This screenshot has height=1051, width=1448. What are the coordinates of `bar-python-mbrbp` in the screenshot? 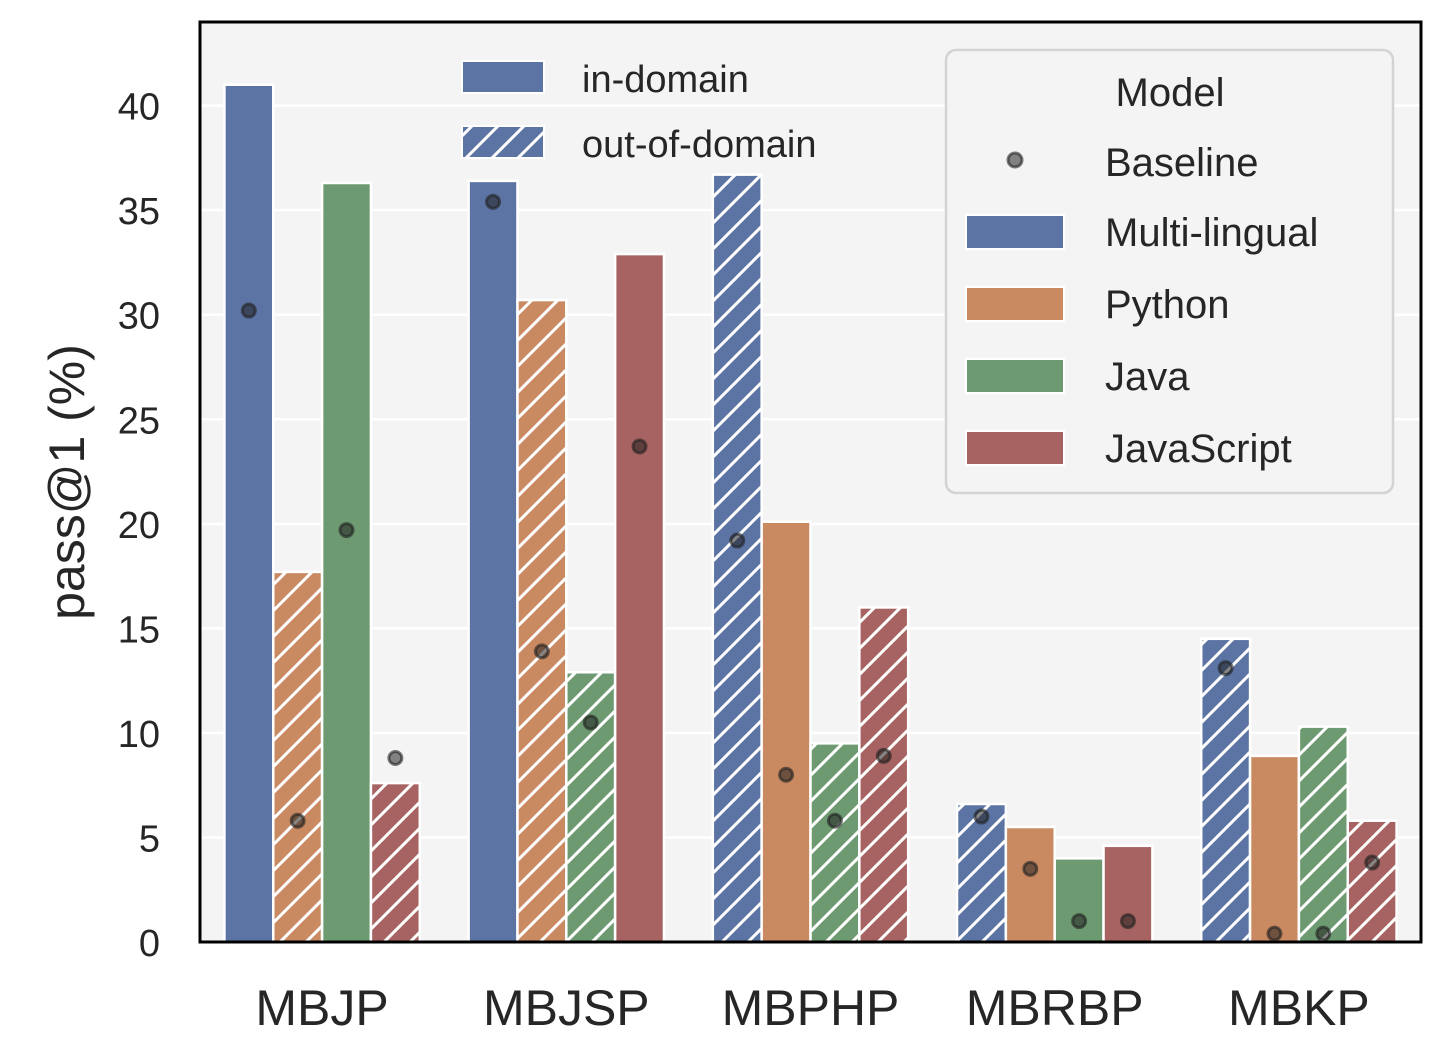 It's located at (1030, 884).